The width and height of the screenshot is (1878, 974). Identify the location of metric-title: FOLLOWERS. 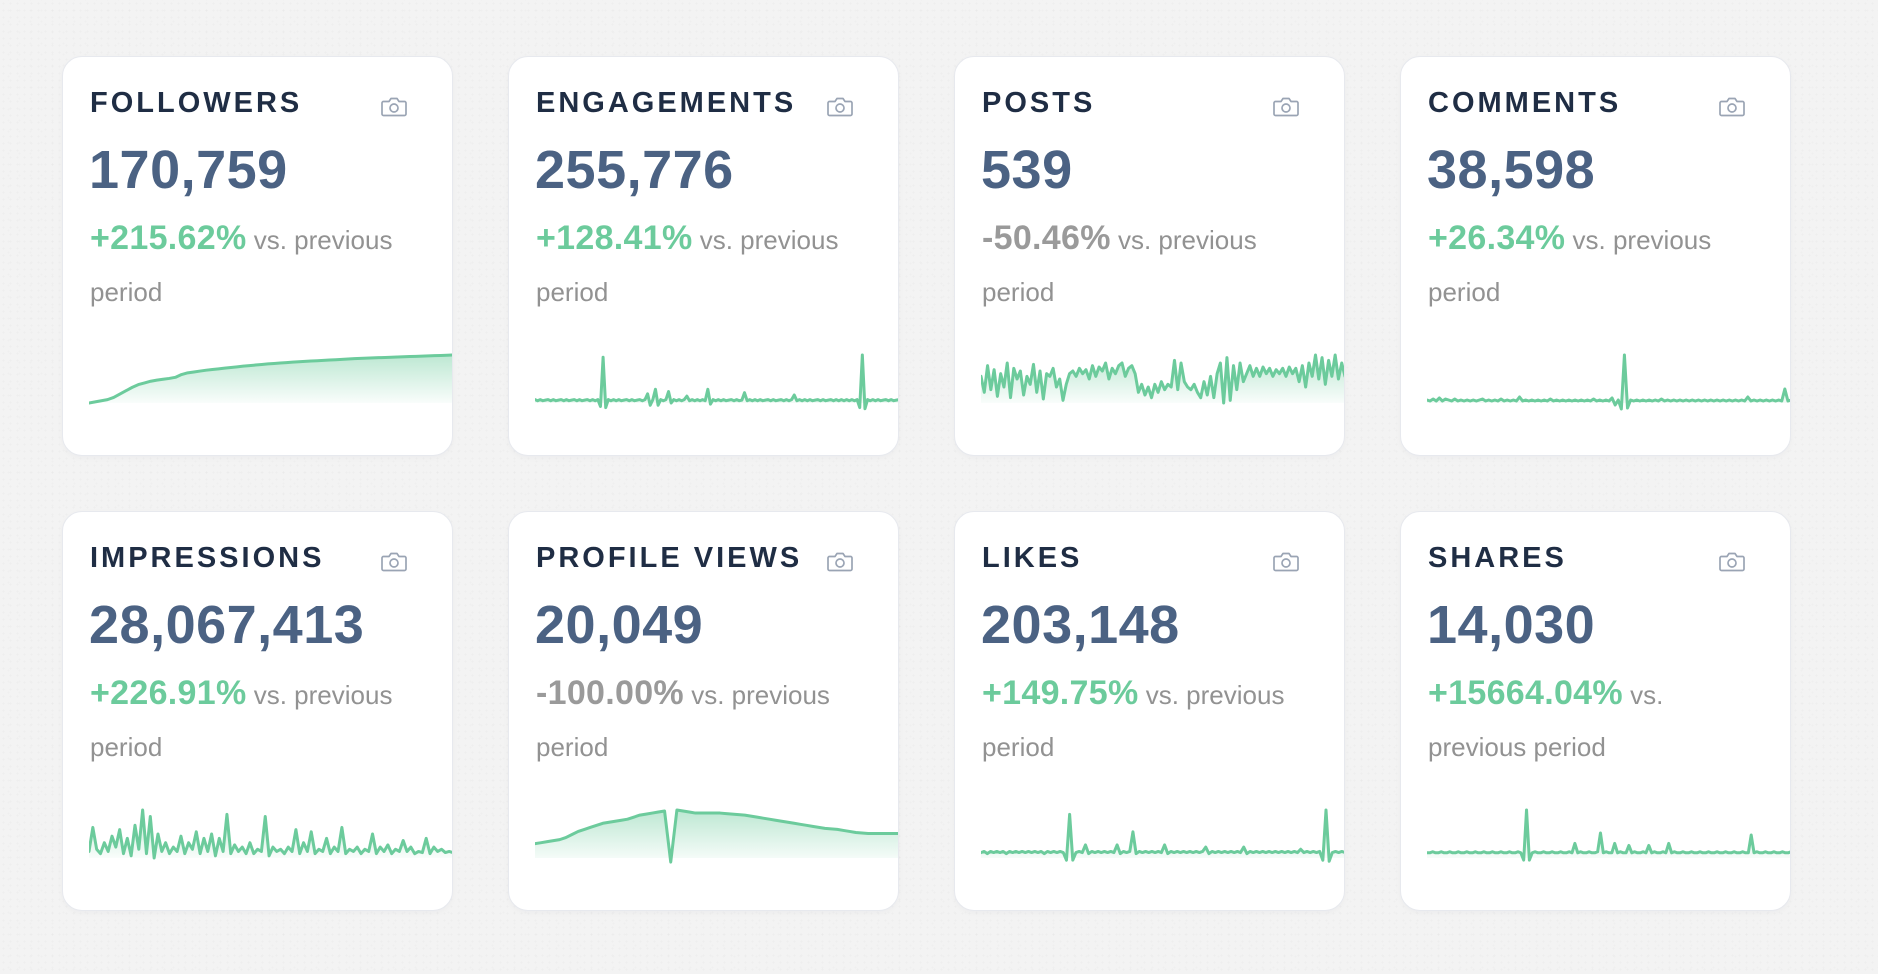
(196, 103).